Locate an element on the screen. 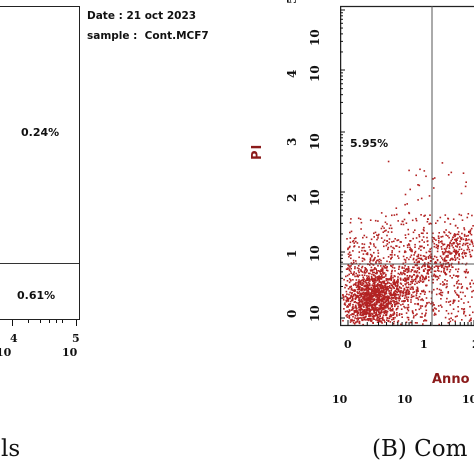  panel-a-quadrant-hline is located at coordinates (39, 264).